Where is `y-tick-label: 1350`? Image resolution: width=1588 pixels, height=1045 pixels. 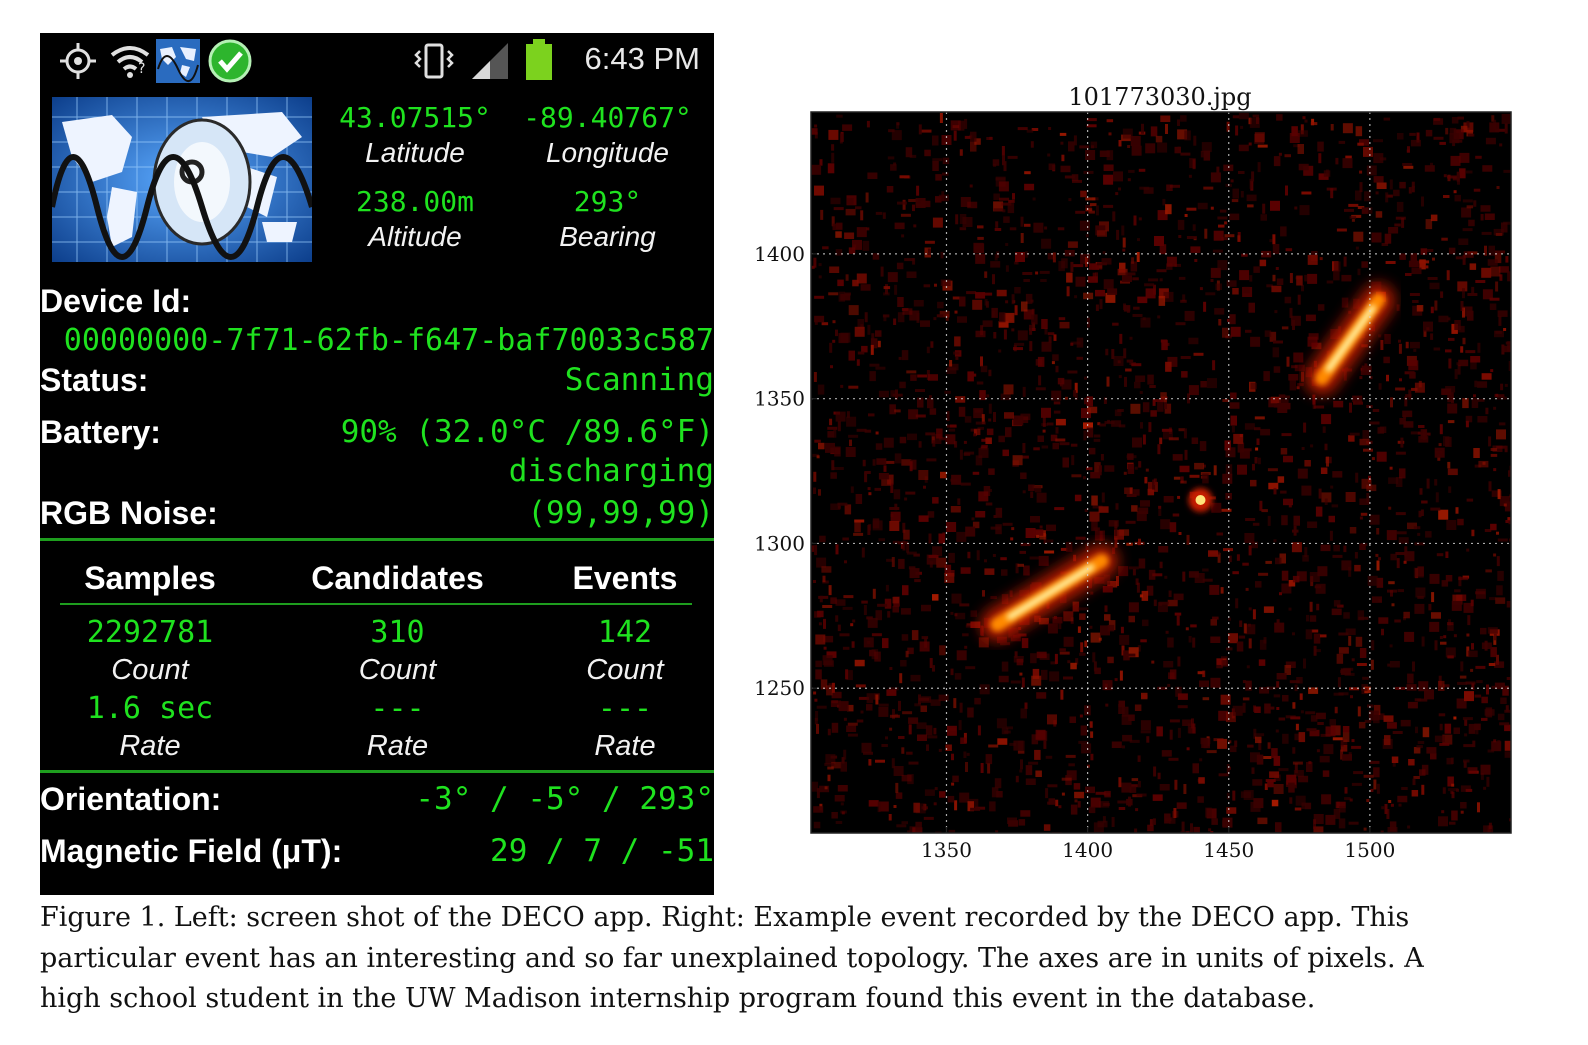
y-tick-label: 1350 is located at coordinates (779, 399).